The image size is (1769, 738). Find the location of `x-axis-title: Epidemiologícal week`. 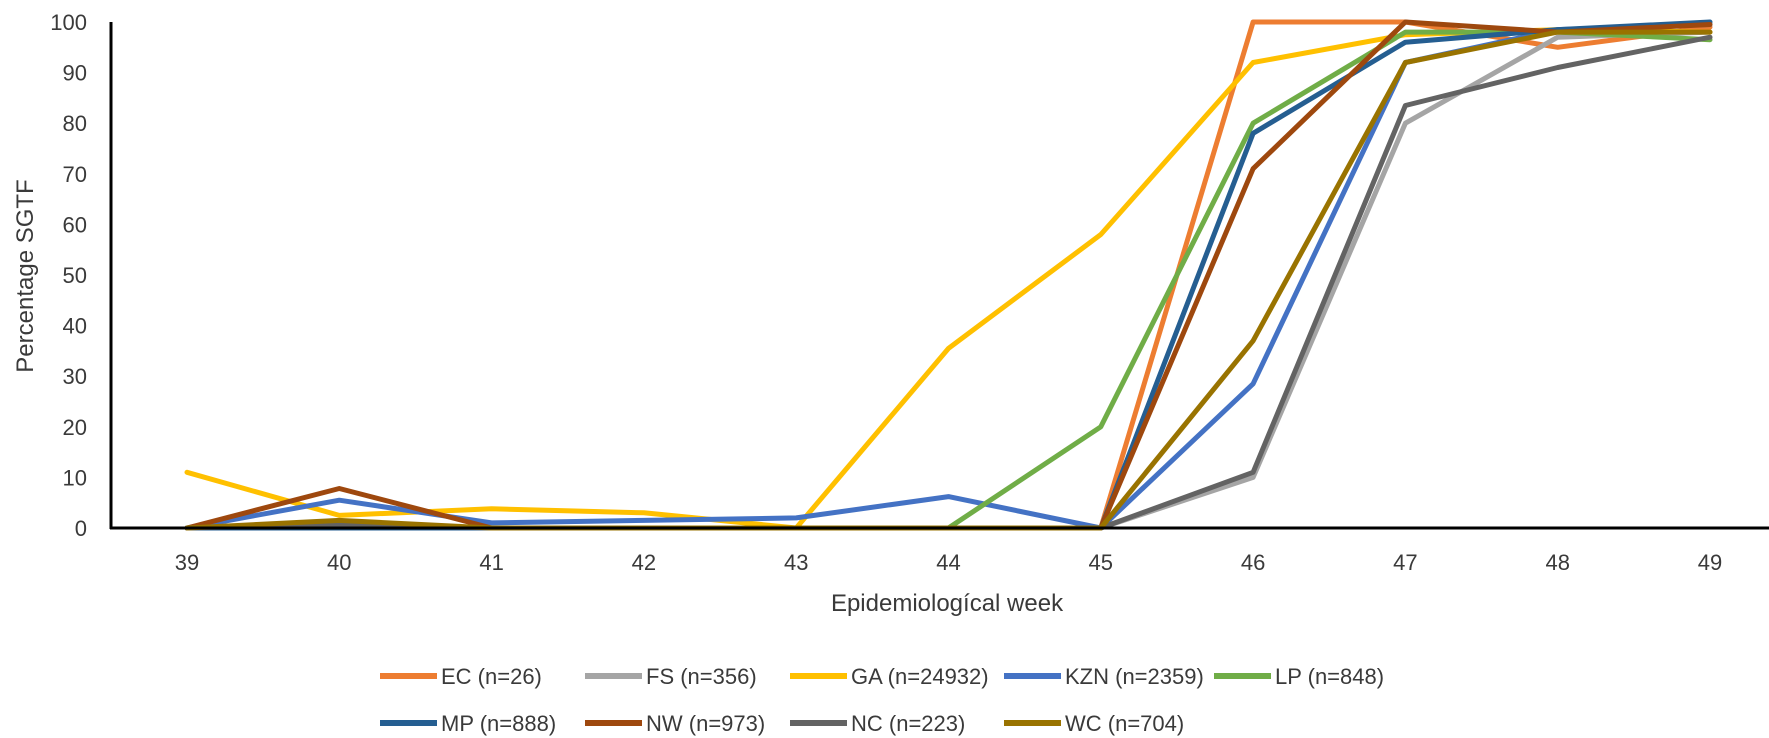

x-axis-title: Epidemiologícal week is located at coordinates (947, 603).